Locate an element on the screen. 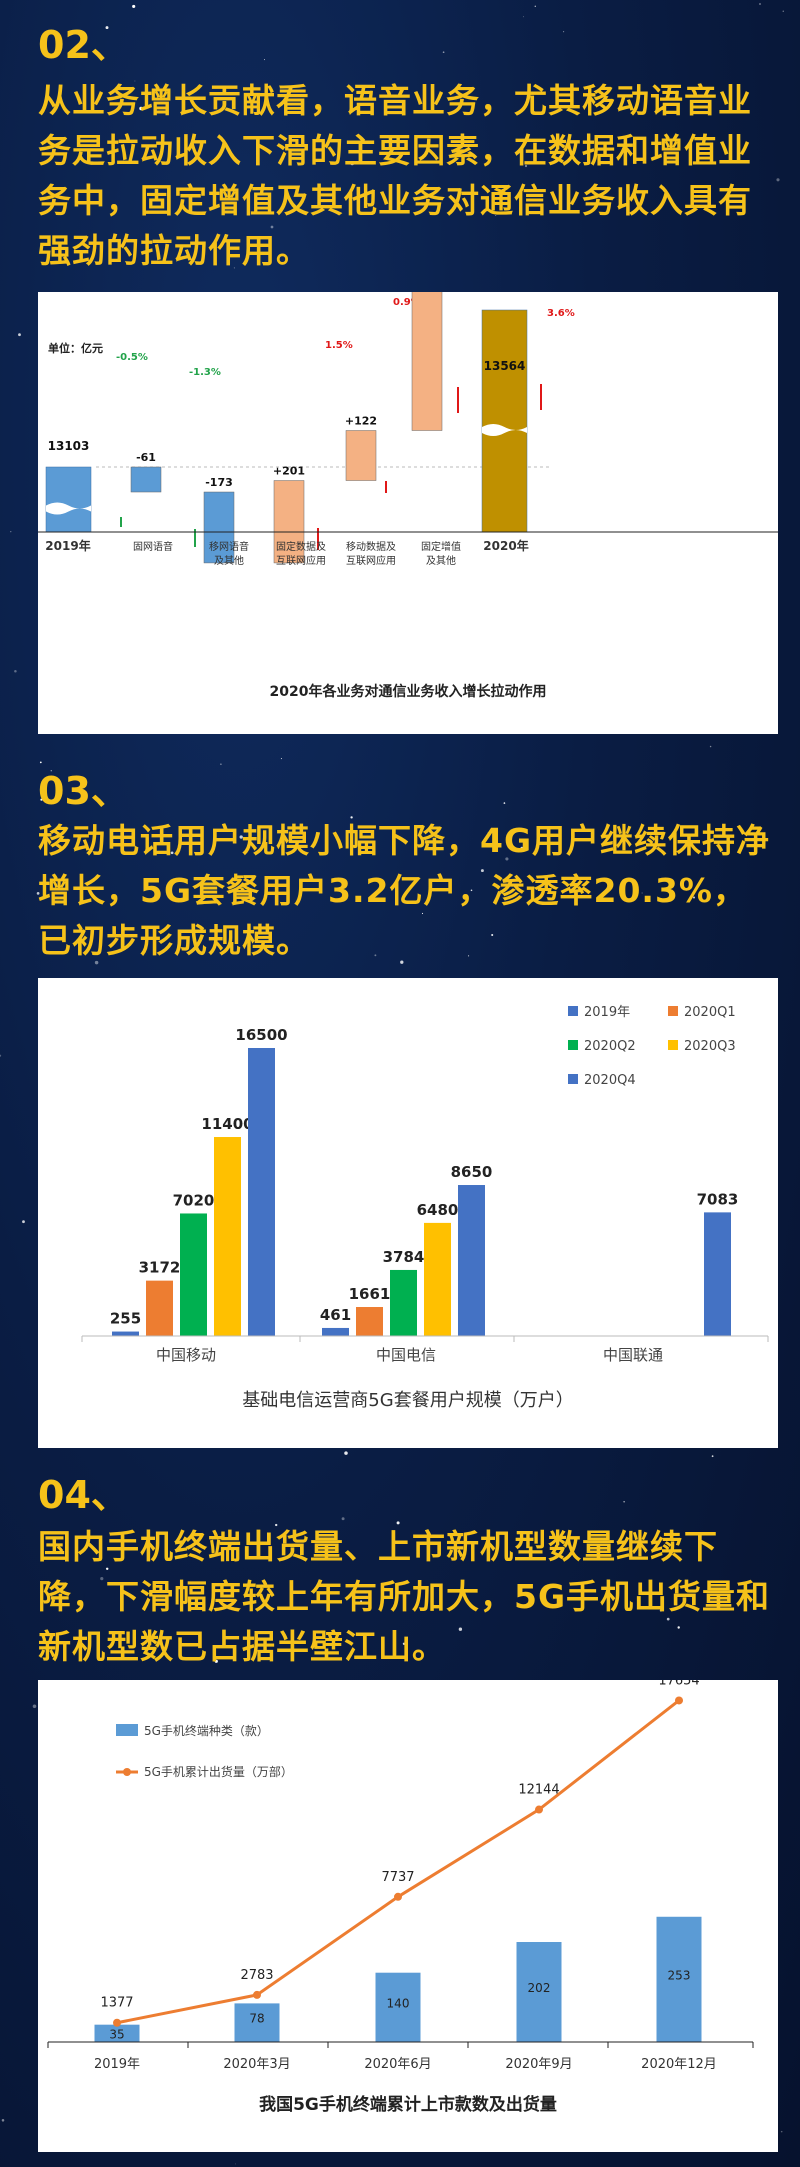  legend-label: 5G手机终端种类（款） is located at coordinates (206, 1730).